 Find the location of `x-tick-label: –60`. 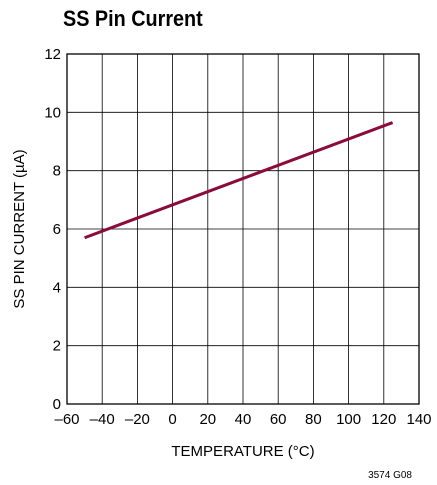

x-tick-label: –60 is located at coordinates (66, 419).